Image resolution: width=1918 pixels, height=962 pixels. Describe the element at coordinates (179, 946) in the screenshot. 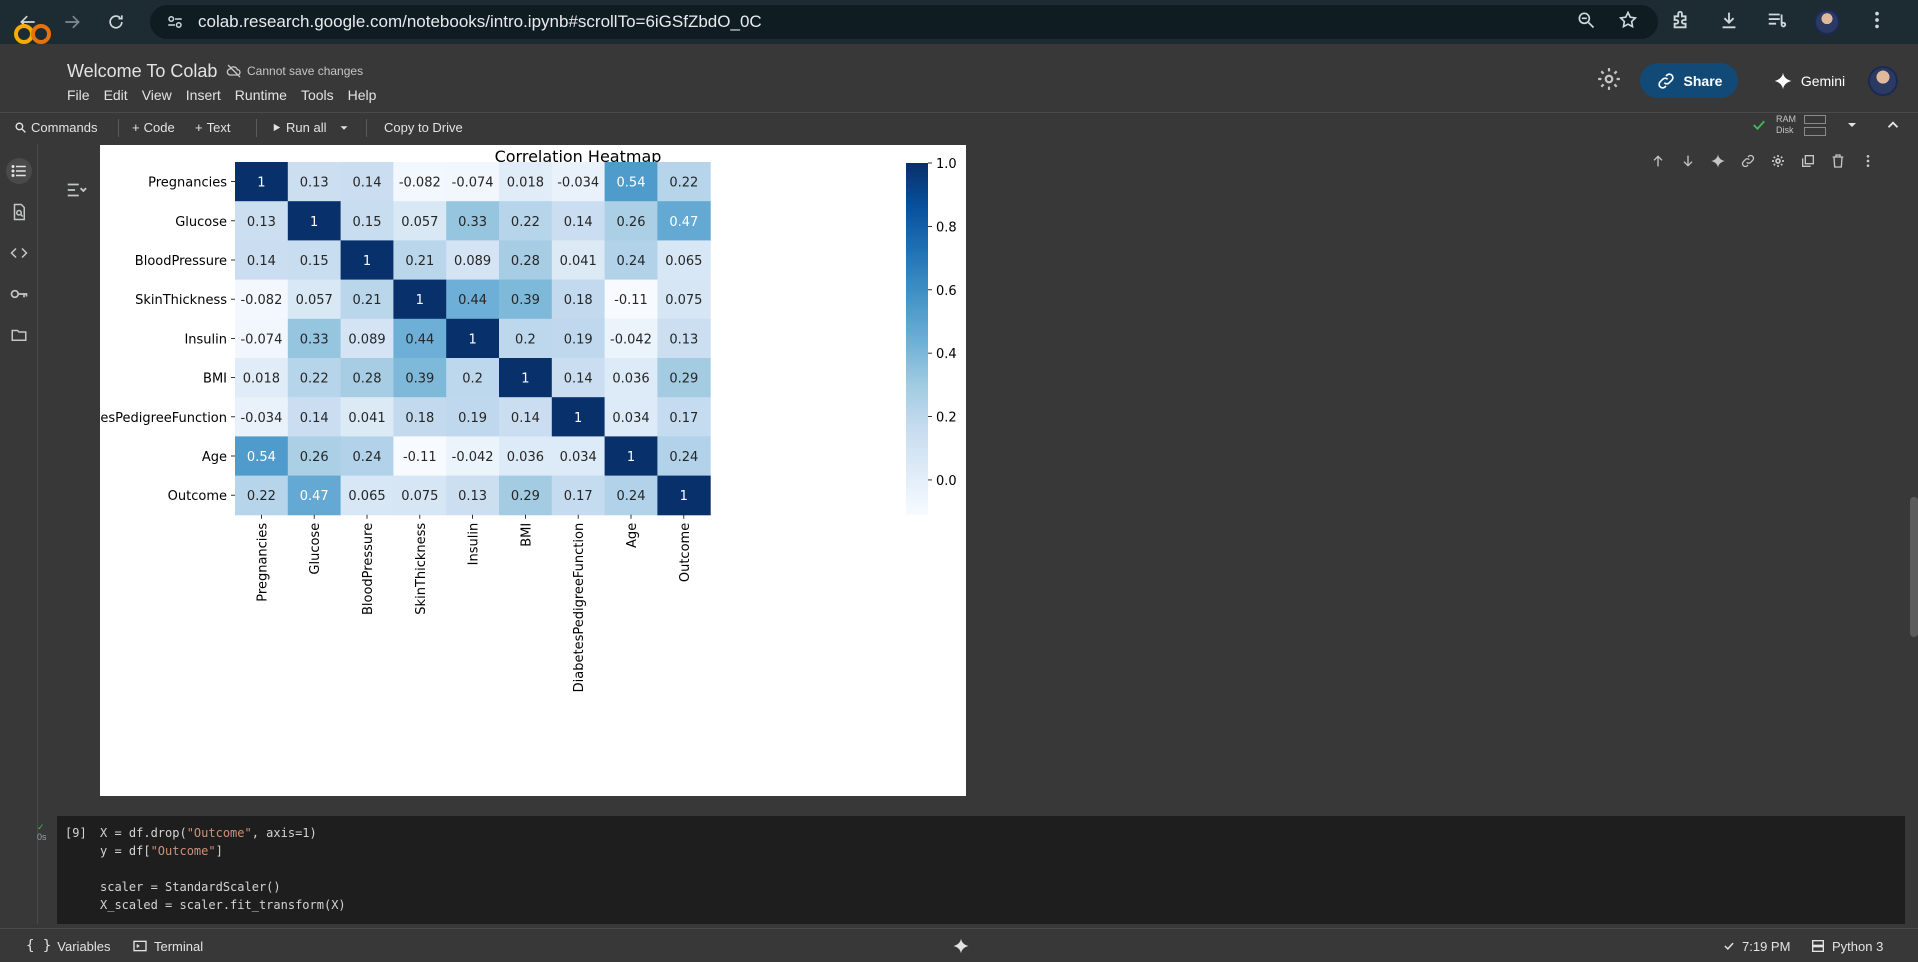

I see `terminal-label: Terminal` at that location.